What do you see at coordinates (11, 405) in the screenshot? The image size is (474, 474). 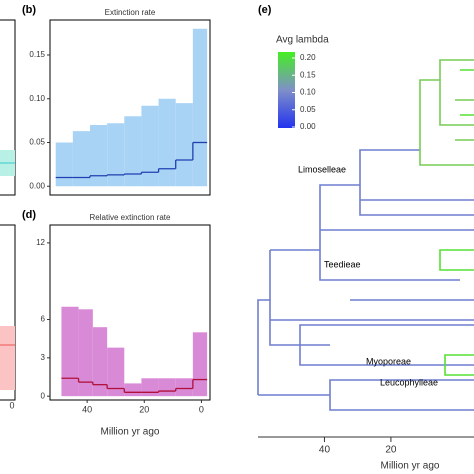 I see `tick-label: 0` at bounding box center [11, 405].